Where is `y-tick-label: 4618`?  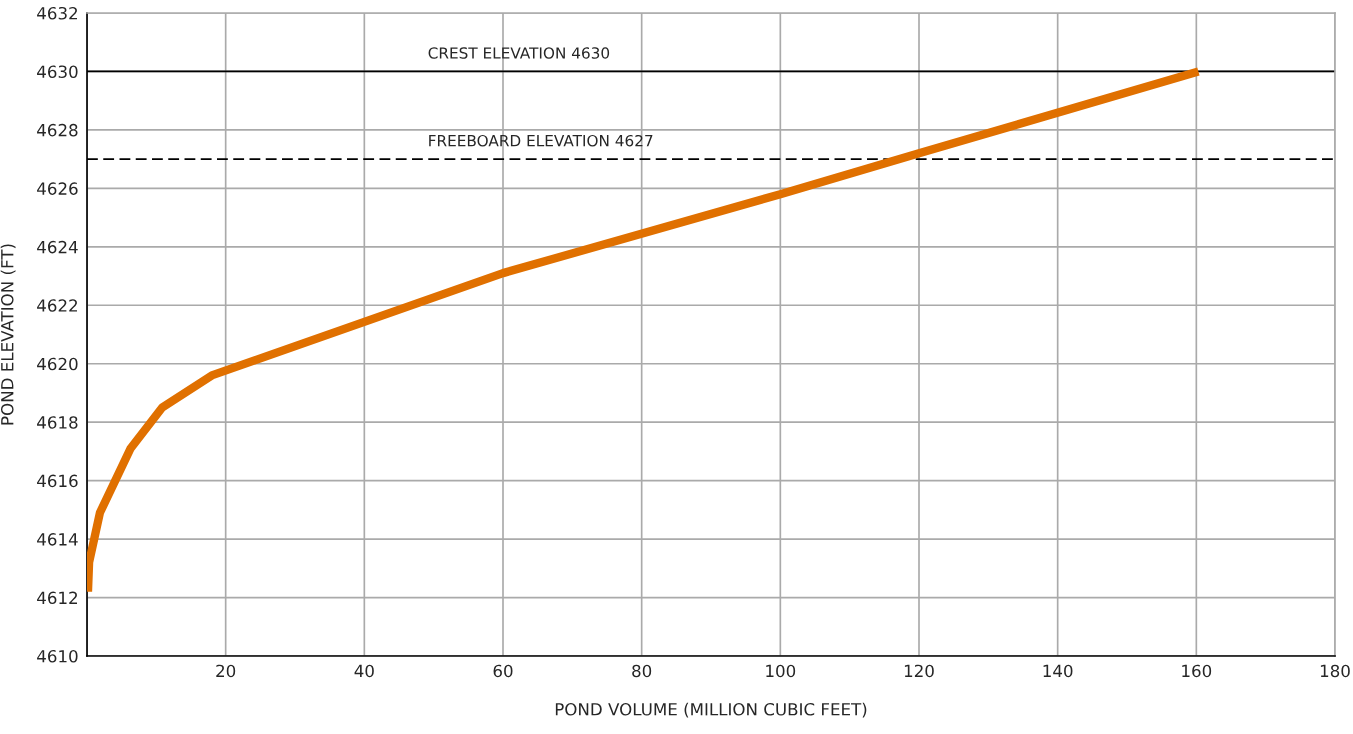
y-tick-label: 4618 is located at coordinates (57, 422).